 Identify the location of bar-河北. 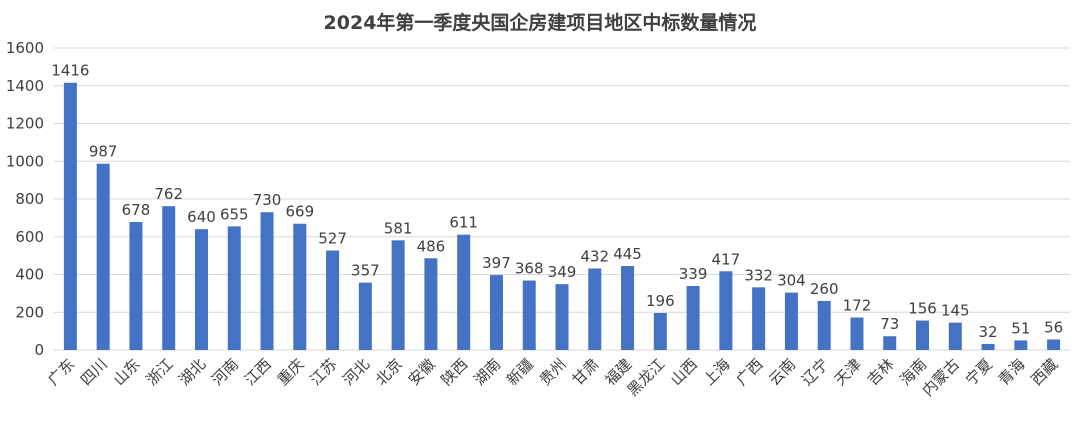
(365, 316).